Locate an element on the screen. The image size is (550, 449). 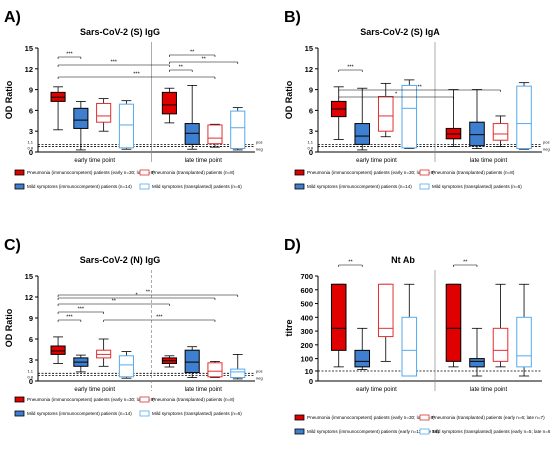
y-tick-small: 1.1 is located at coordinates (30, 370).